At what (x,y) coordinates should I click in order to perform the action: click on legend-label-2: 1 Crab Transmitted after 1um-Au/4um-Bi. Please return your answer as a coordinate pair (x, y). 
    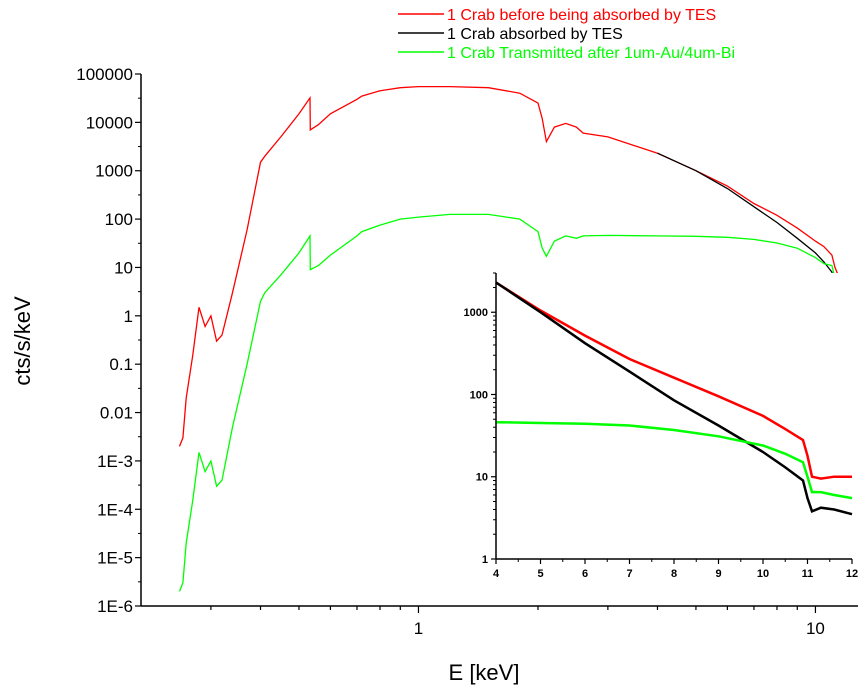
    Looking at the image, I should click on (591, 53).